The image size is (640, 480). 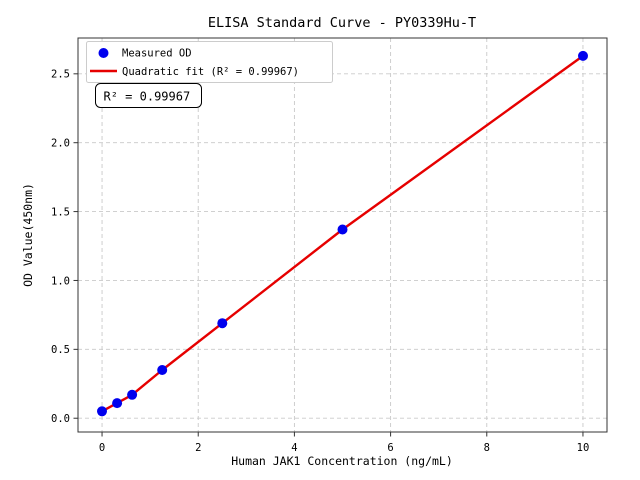 What do you see at coordinates (198, 448) in the screenshot?
I see `x-tick-label: 2` at bounding box center [198, 448].